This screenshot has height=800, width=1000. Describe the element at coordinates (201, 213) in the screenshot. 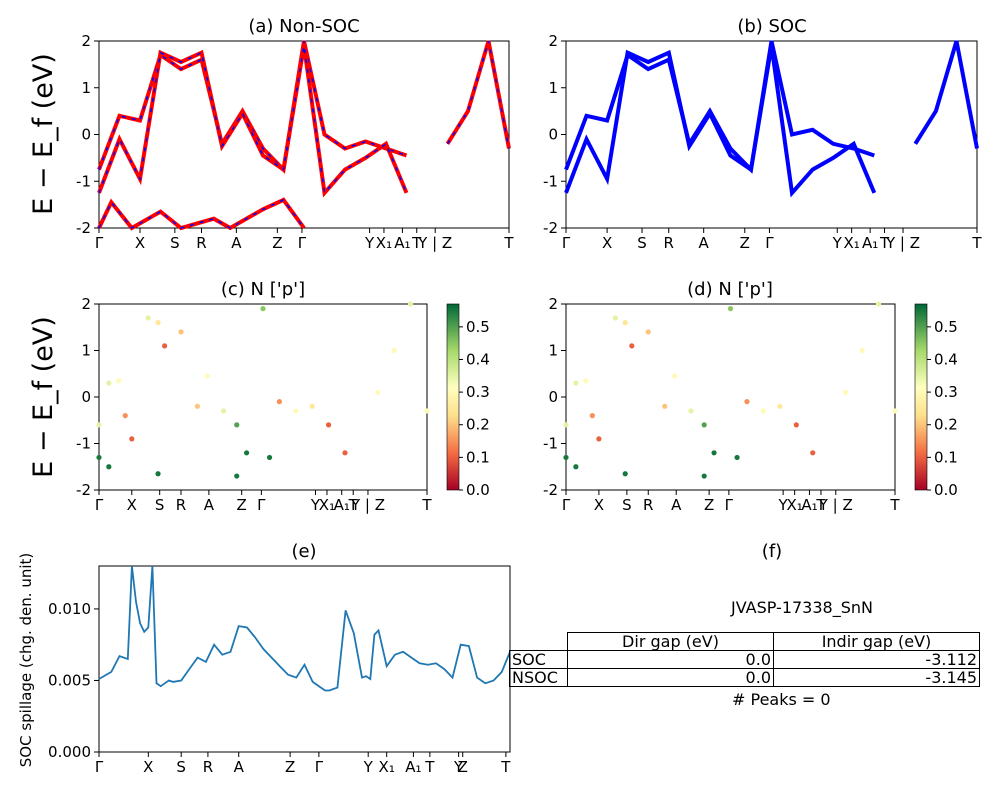

I see `band-line-blue-dash` at that location.